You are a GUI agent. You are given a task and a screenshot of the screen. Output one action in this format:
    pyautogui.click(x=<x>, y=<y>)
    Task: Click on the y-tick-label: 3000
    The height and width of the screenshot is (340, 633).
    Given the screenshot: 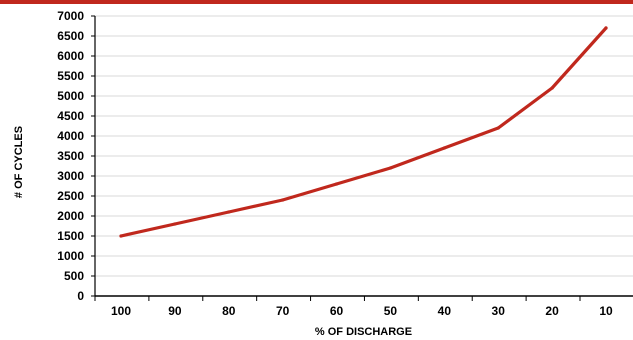 What is the action you would take?
    pyautogui.click(x=70, y=176)
    